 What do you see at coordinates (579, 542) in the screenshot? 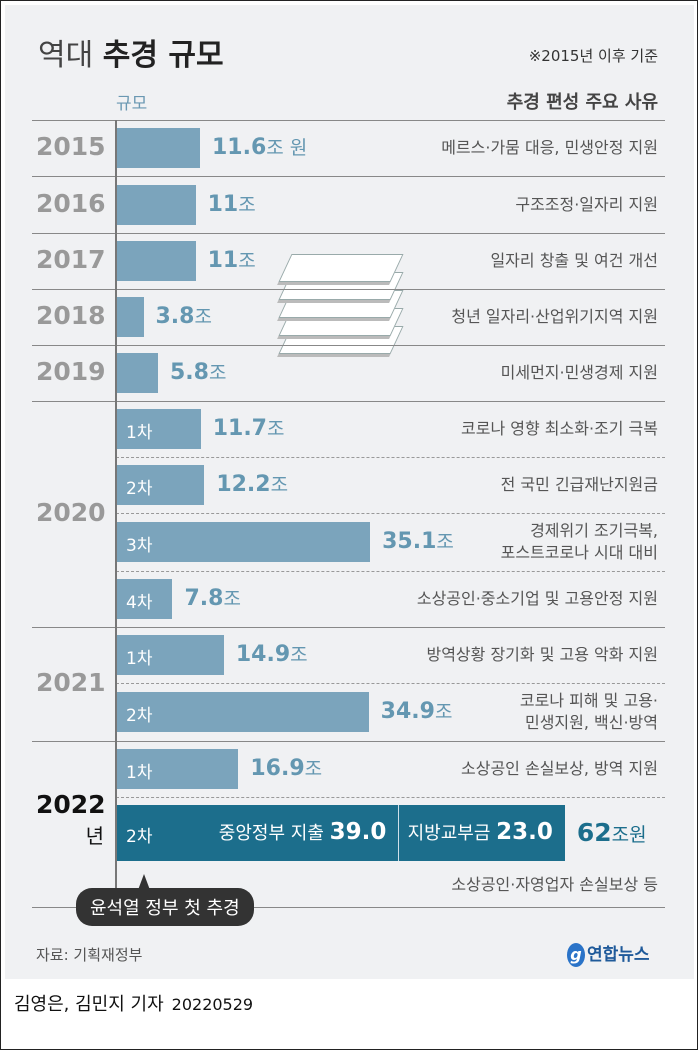
I see `reason-text: 경제위기 조기극복, 포스트코로나 시대 대비` at bounding box center [579, 542].